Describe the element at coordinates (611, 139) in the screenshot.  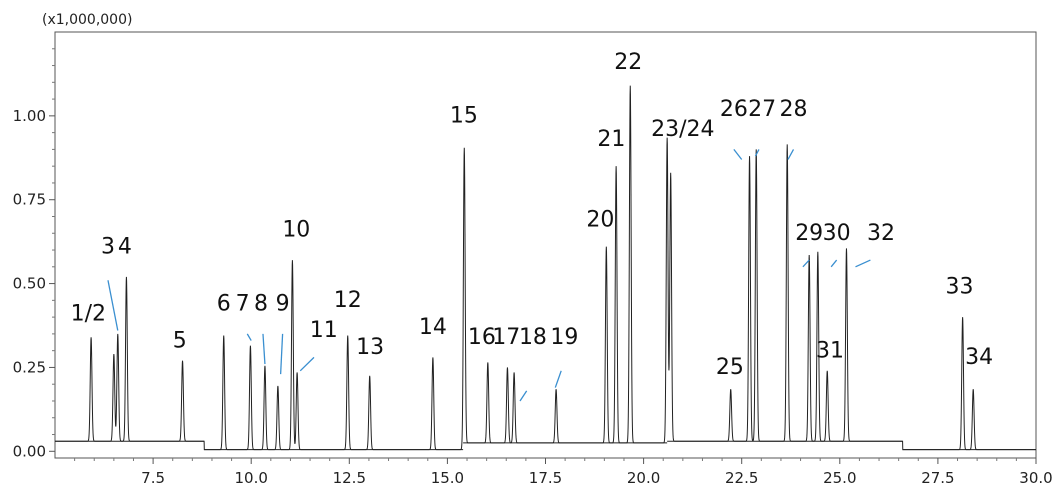
I see `peak-label: 21` at that location.